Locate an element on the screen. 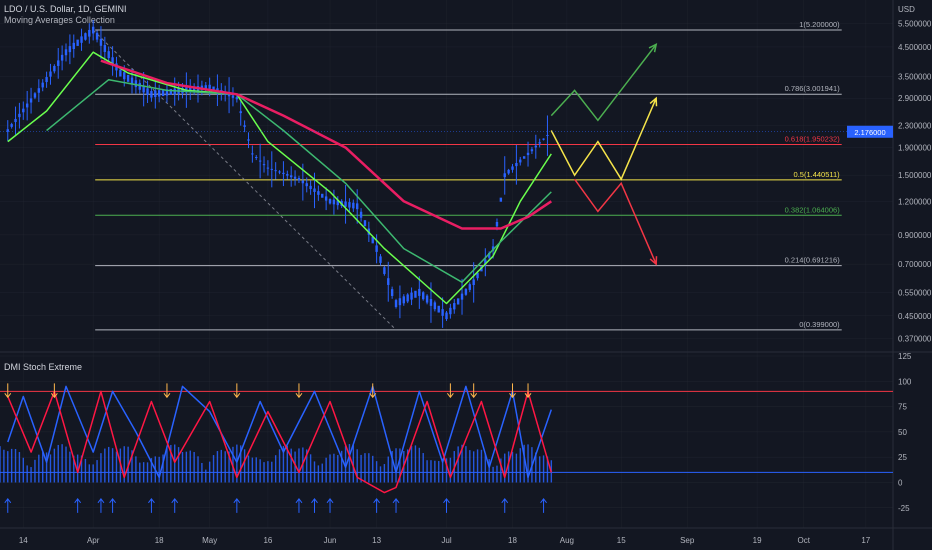  osc-tick-label: 75 is located at coordinates (902, 407).